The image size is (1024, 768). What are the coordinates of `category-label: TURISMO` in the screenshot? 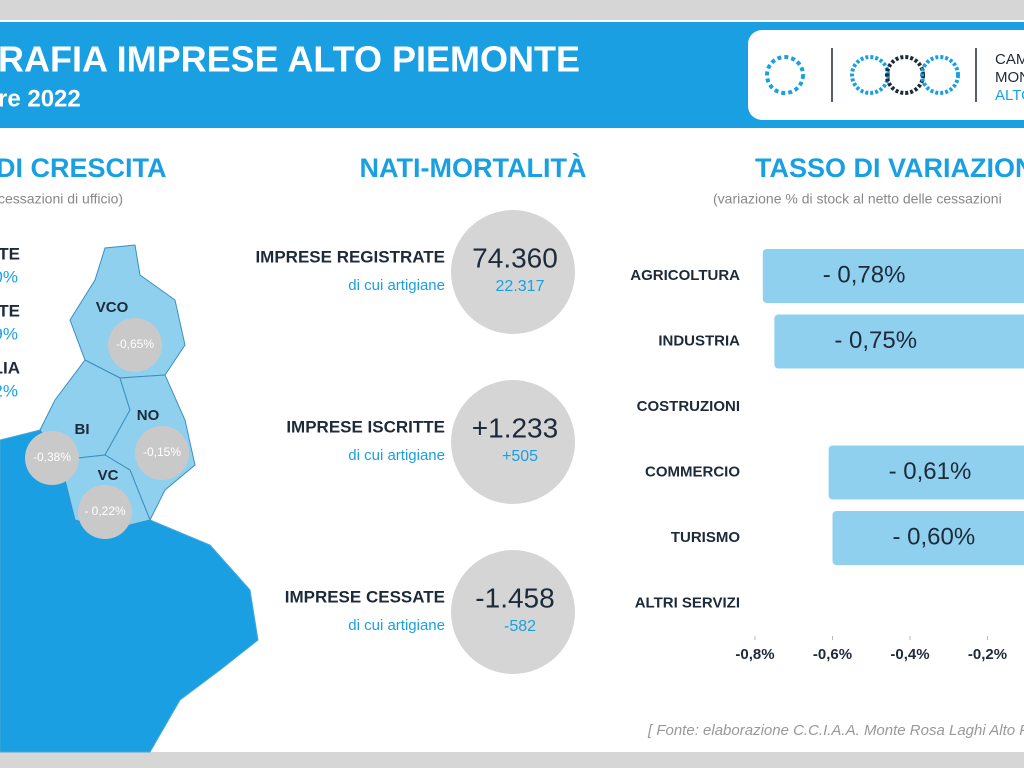 It's located at (705, 537).